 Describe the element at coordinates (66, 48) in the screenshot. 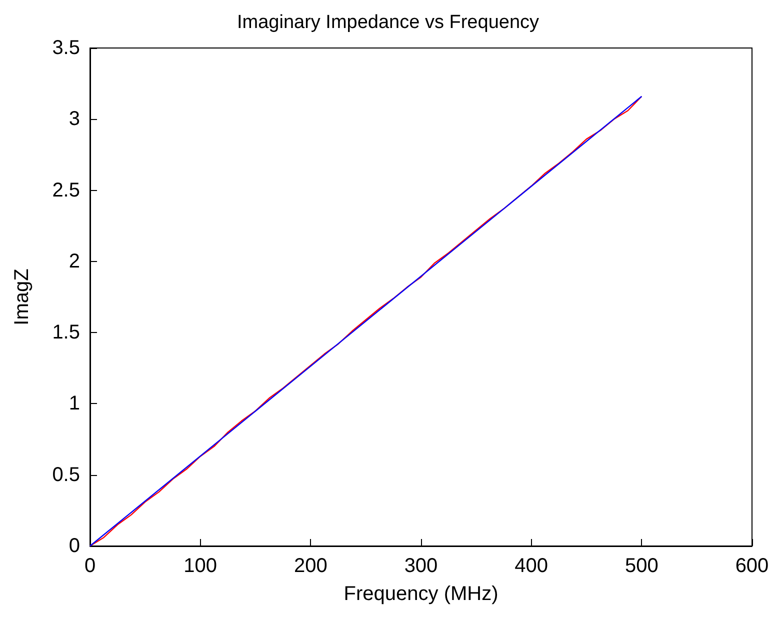

I see `y-tick-label: 3.5` at that location.